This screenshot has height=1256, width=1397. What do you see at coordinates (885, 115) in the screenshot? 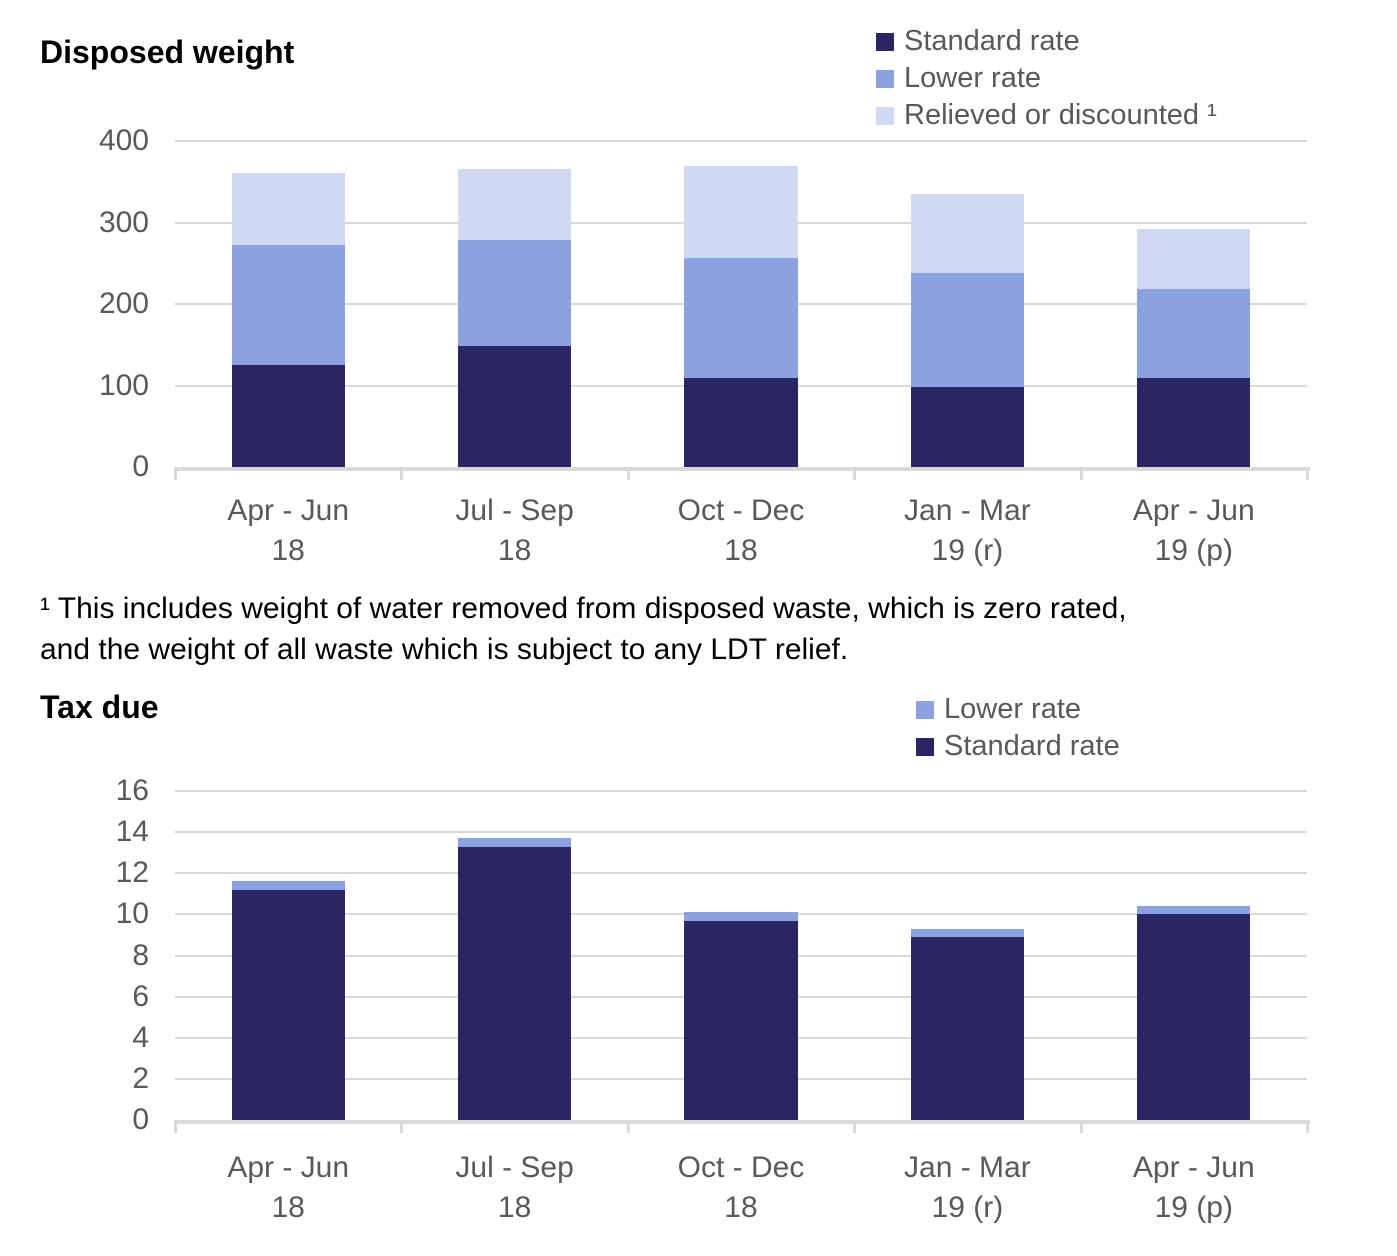
I see `legend-swatch-relieved-or-discounted` at bounding box center [885, 115].